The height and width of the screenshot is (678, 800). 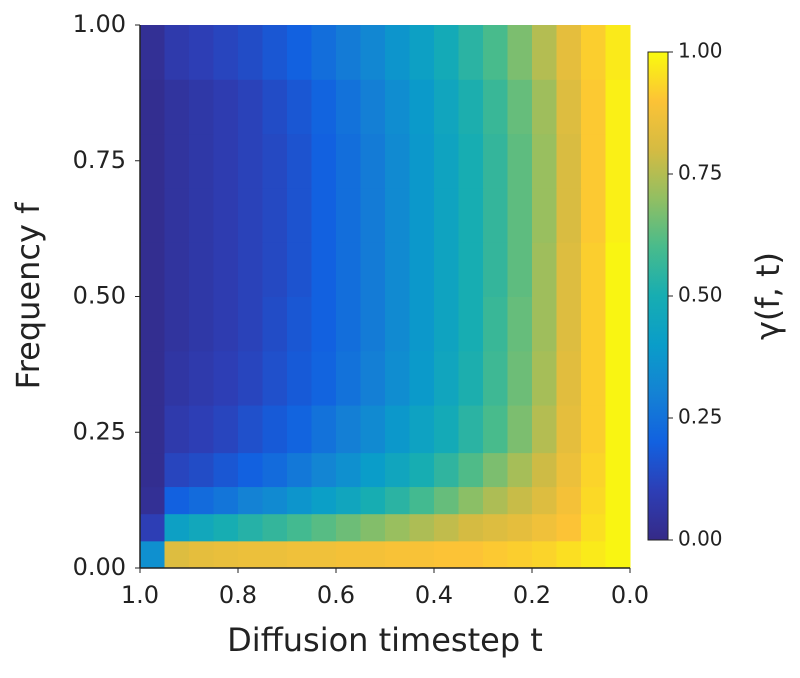 I want to click on x-tick-label: 0.2, so click(x=532, y=595).